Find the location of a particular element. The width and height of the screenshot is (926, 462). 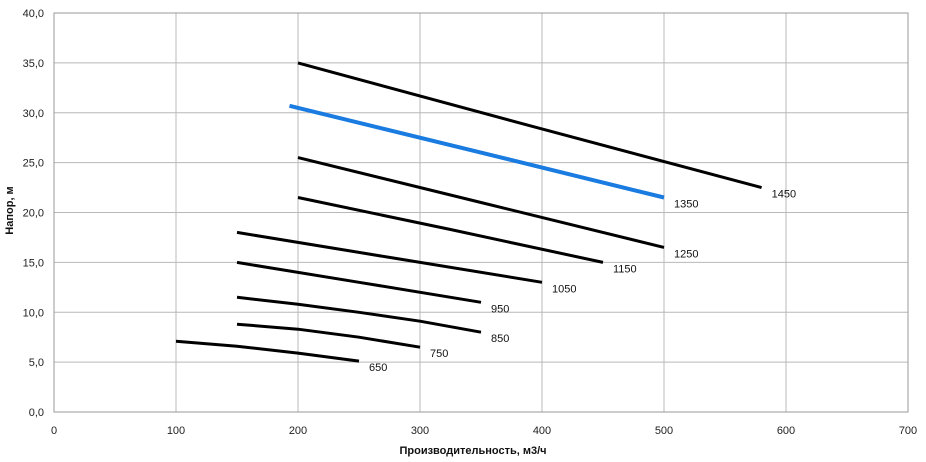

y-tick-label: 10,0 is located at coordinates (33, 313).